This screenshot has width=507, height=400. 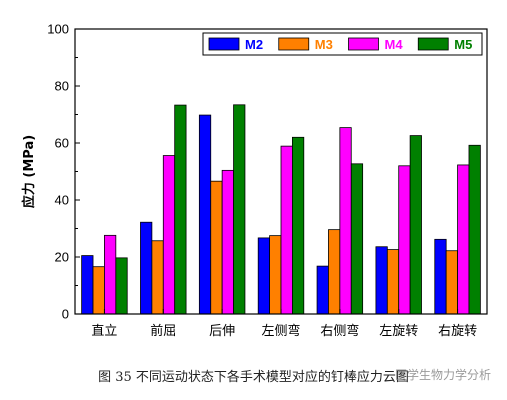 I want to click on legend-swatch-m4, so click(x=363, y=44).